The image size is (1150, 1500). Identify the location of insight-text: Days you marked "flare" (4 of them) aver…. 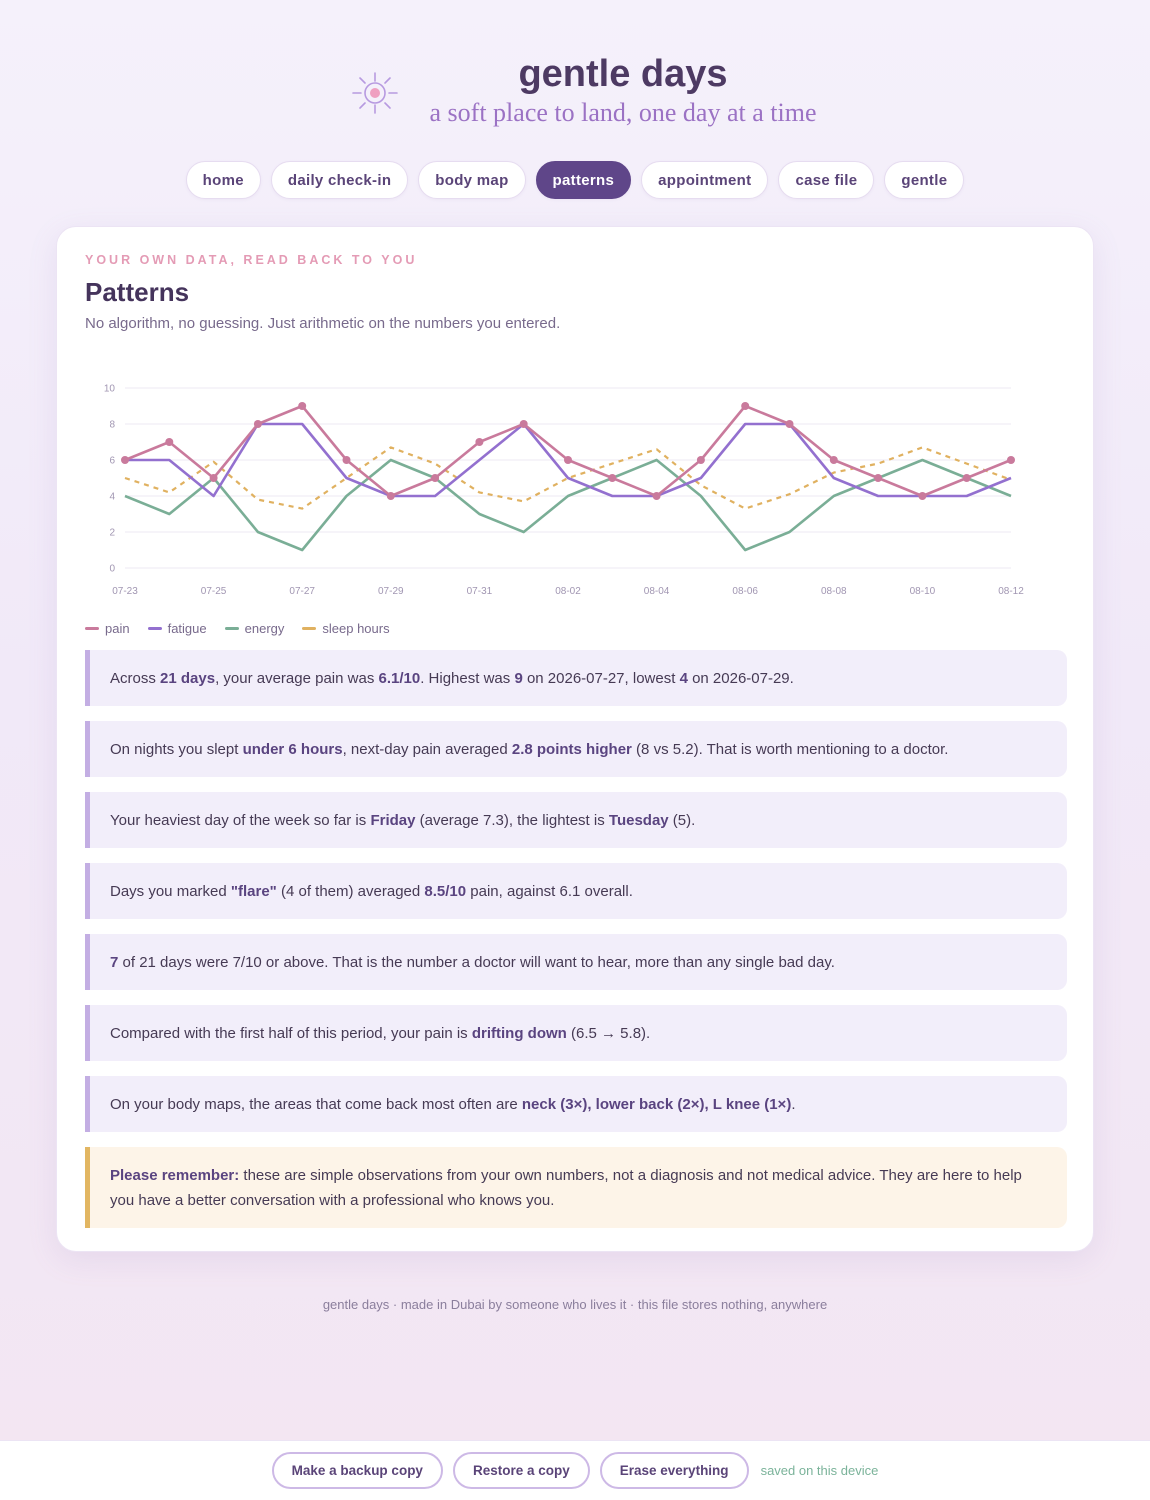
(371, 891).